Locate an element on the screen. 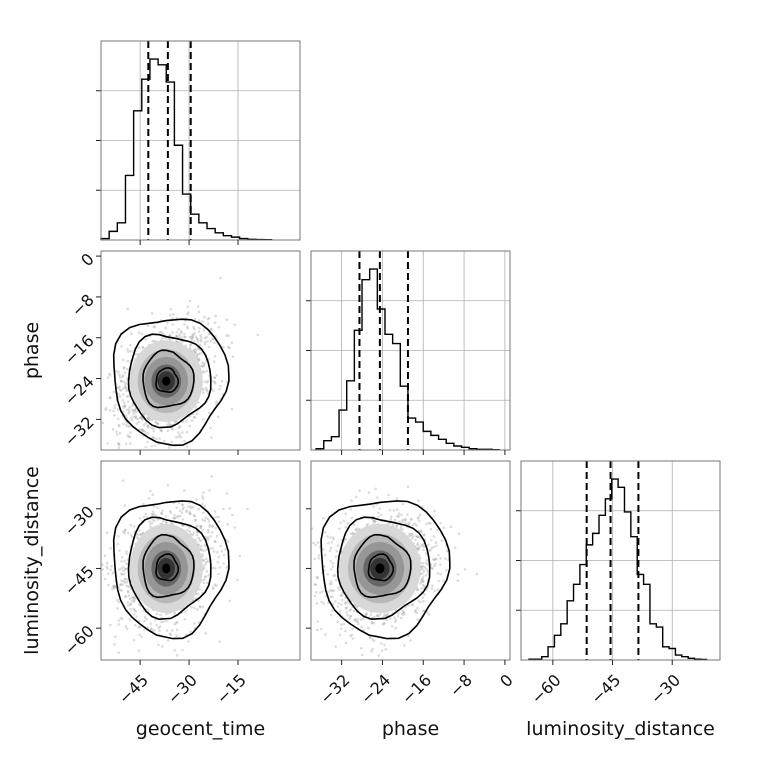 Image resolution: width=760 pixels, height=760 pixels. x-tick-label: −45 is located at coordinates (605, 688).